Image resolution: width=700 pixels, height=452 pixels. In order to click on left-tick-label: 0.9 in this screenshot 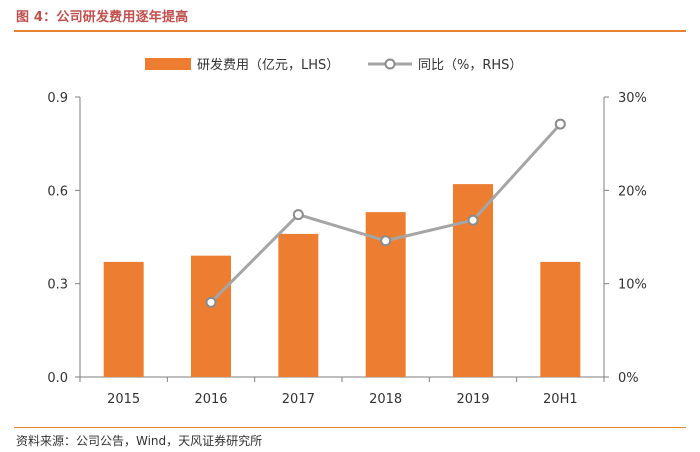, I will do `click(57, 98)`.